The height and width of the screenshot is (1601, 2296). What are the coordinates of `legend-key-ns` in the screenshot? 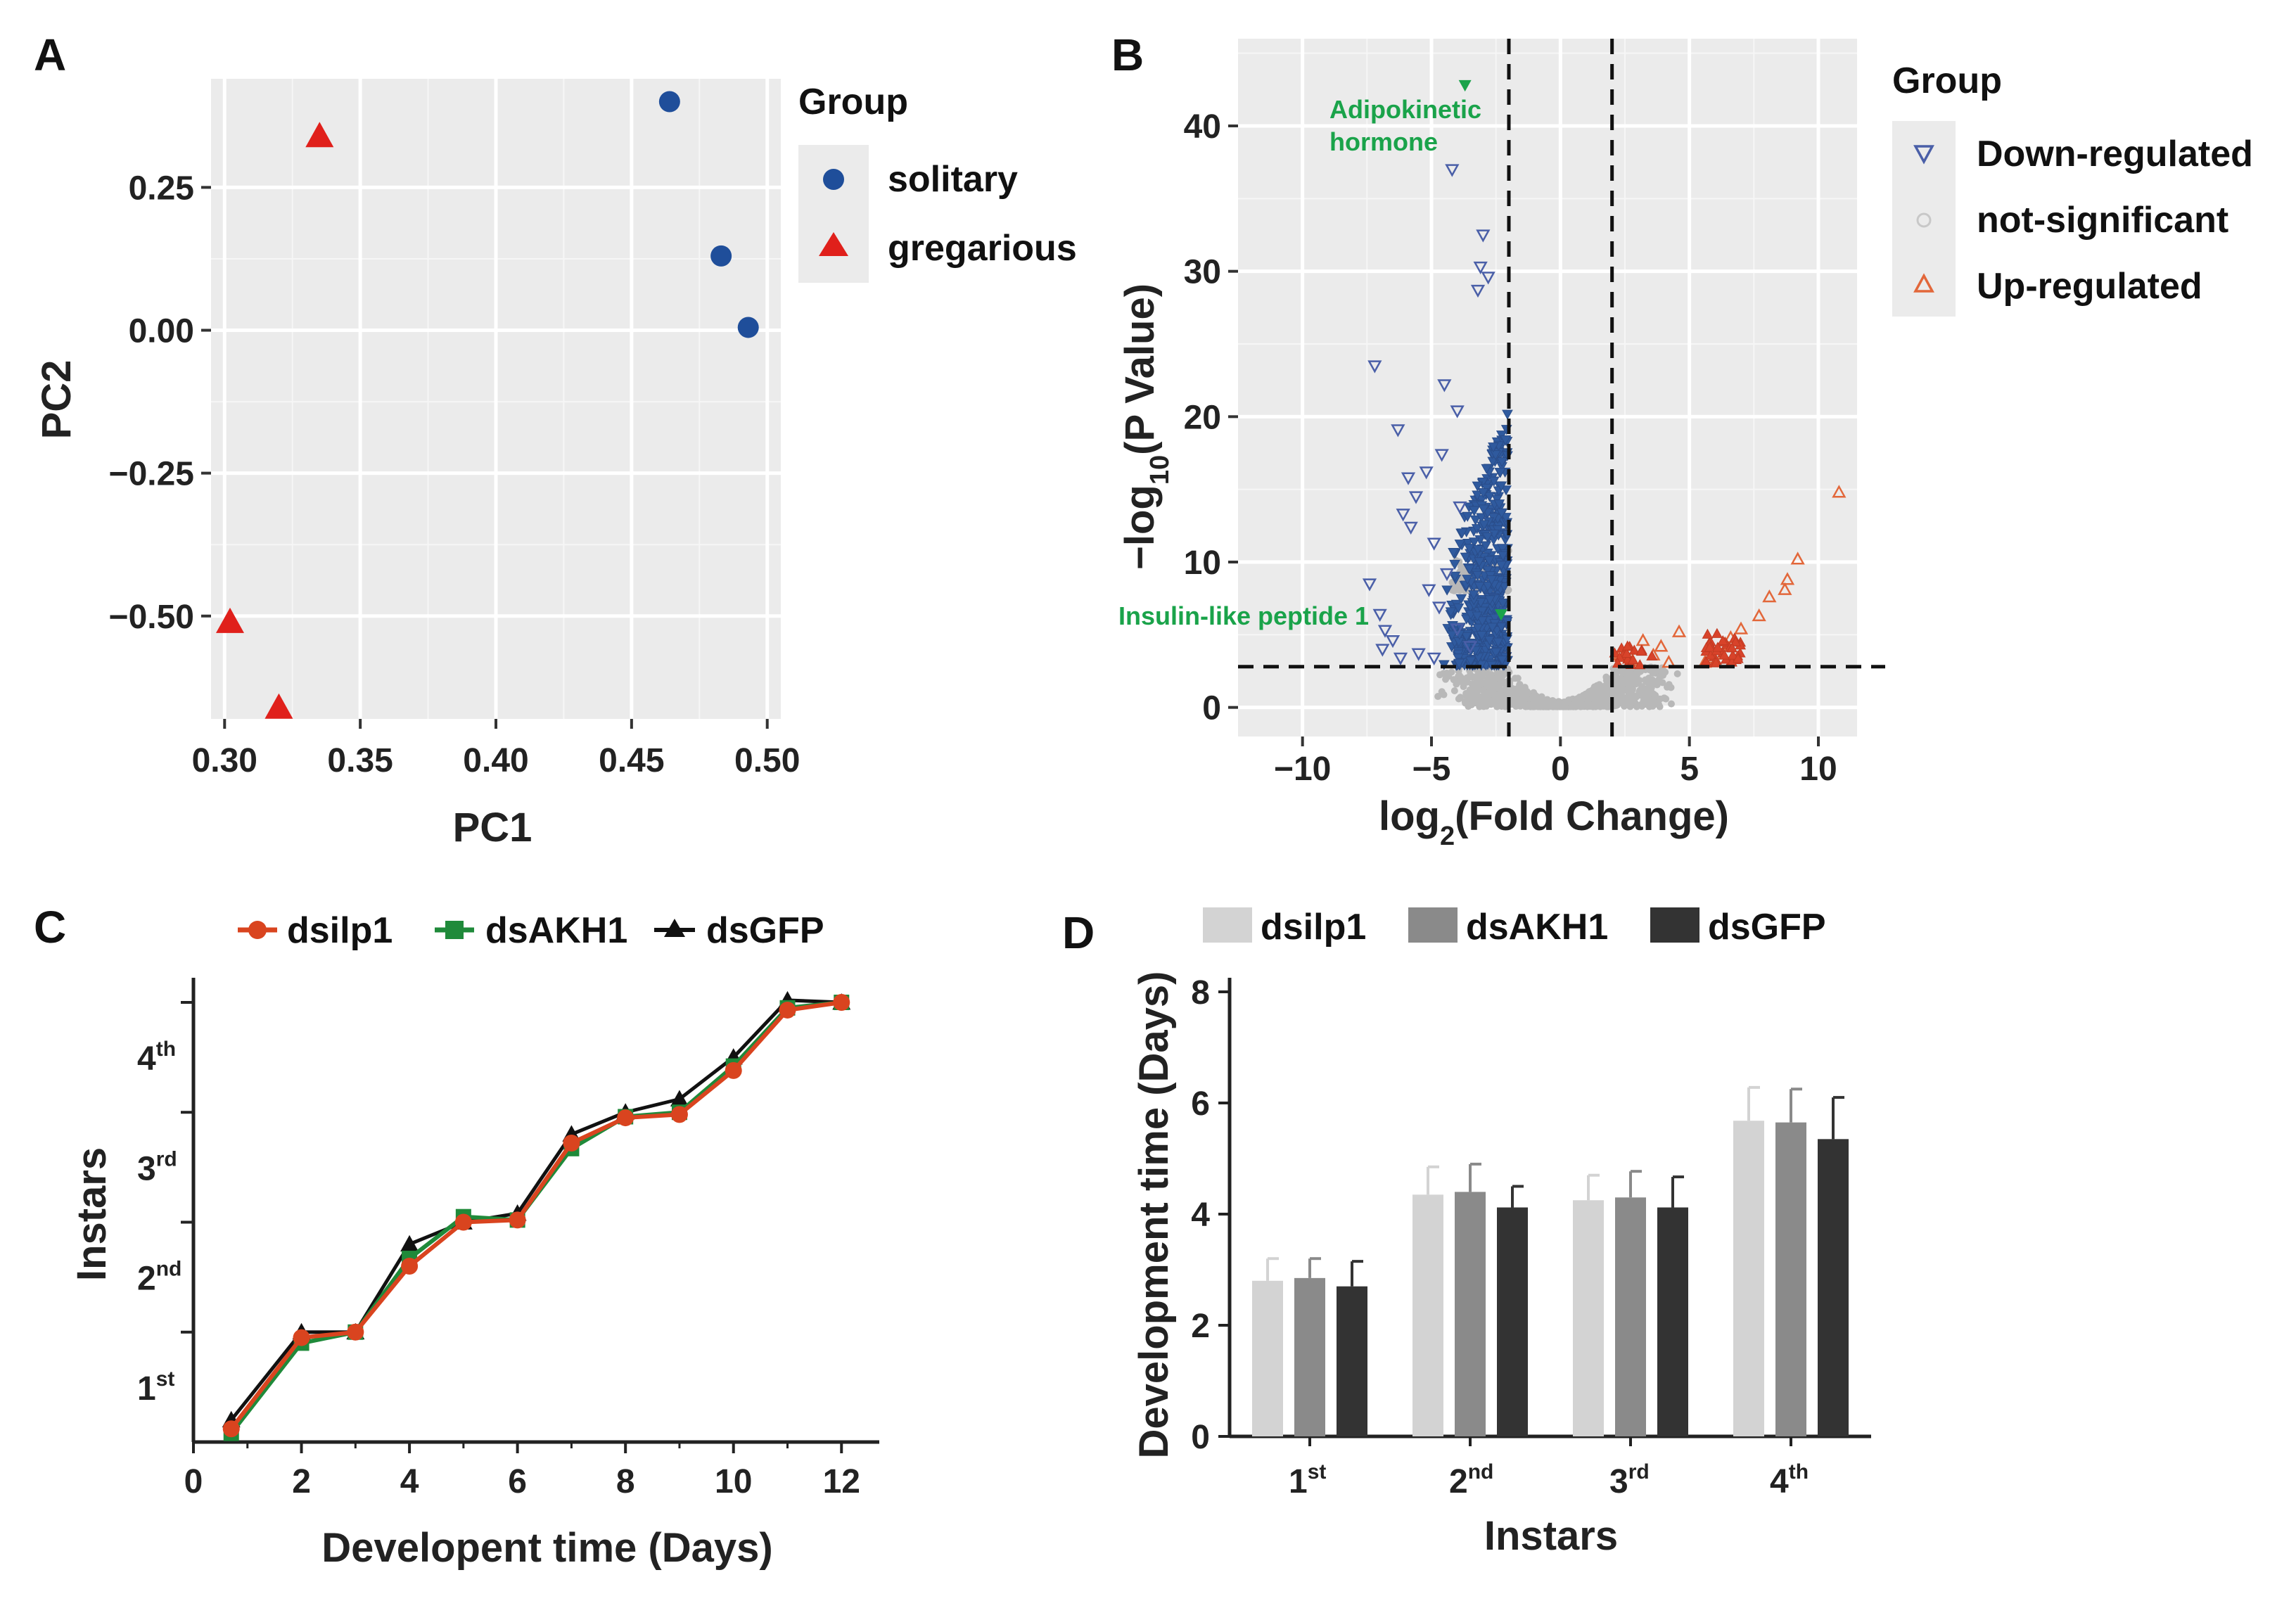 It's located at (1924, 220).